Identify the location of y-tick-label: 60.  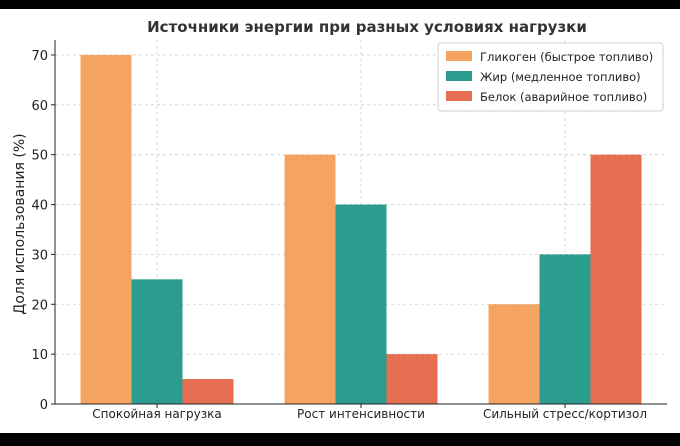
(39, 106).